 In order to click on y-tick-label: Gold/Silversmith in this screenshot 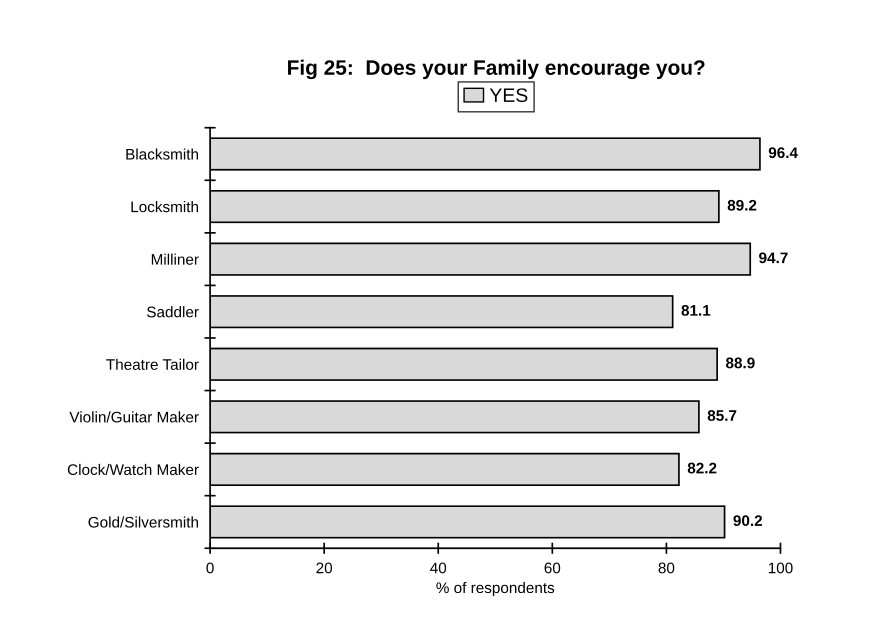, I will do `click(143, 522)`.